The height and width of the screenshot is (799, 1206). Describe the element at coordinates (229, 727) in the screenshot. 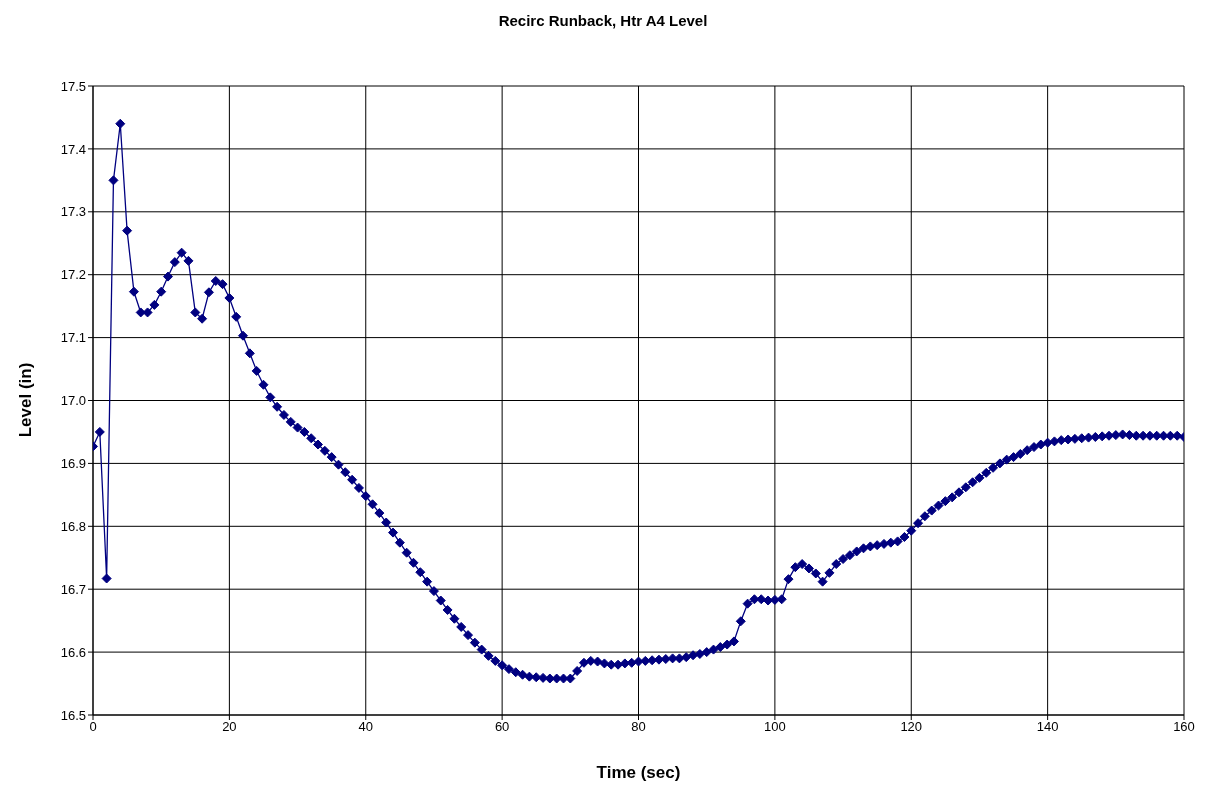

I see `x-tick-label: 20` at that location.